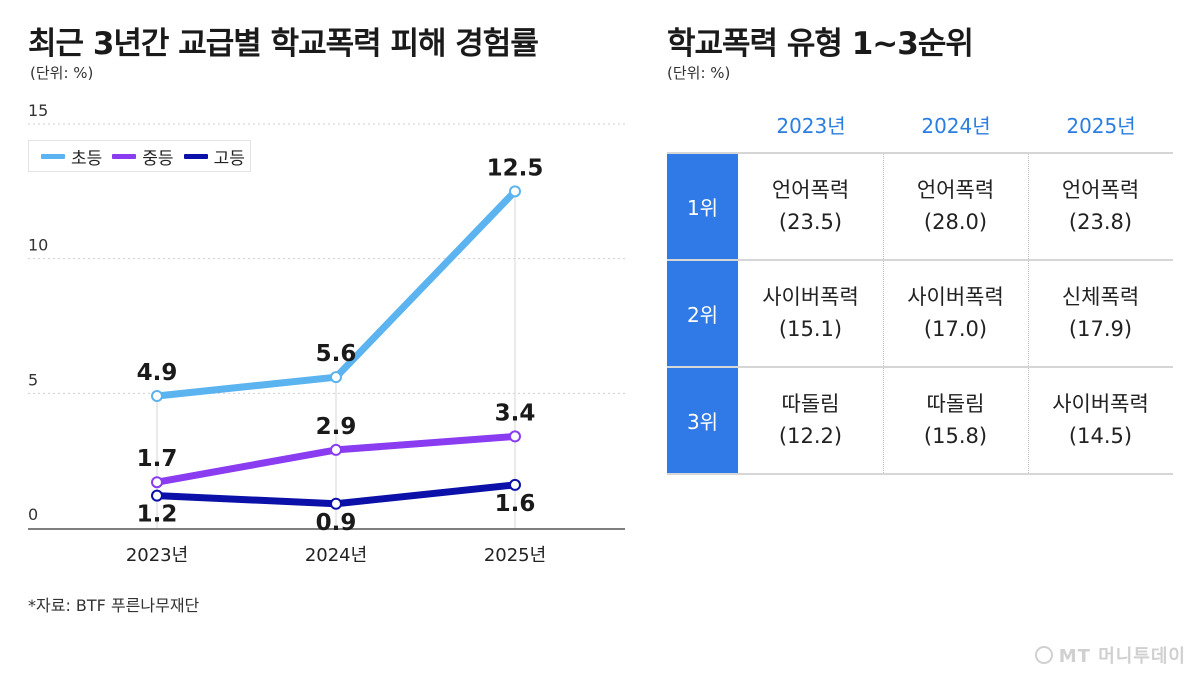  I want to click on data-label: 1.6, so click(515, 504).